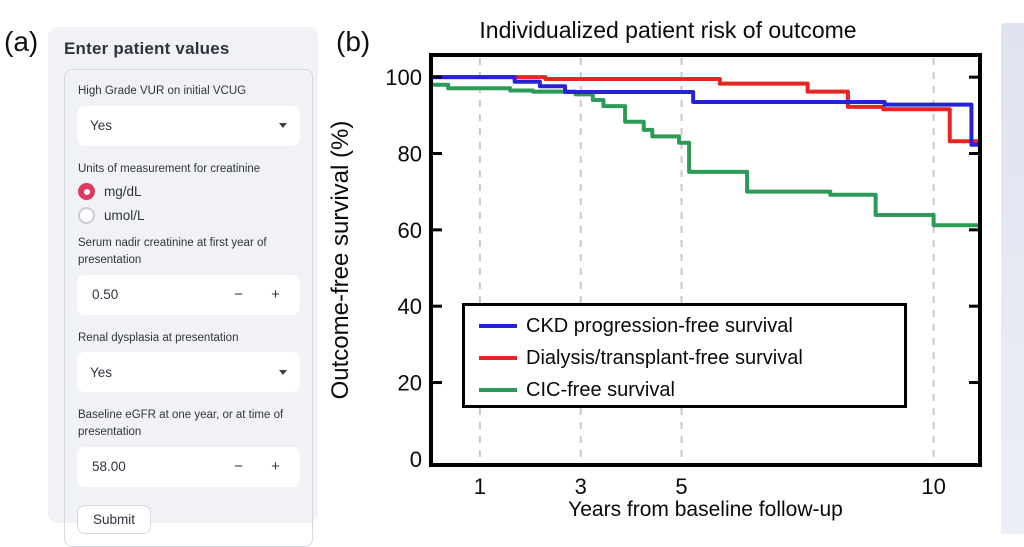  Describe the element at coordinates (410, 230) in the screenshot. I see `svg-text: 60` at that location.